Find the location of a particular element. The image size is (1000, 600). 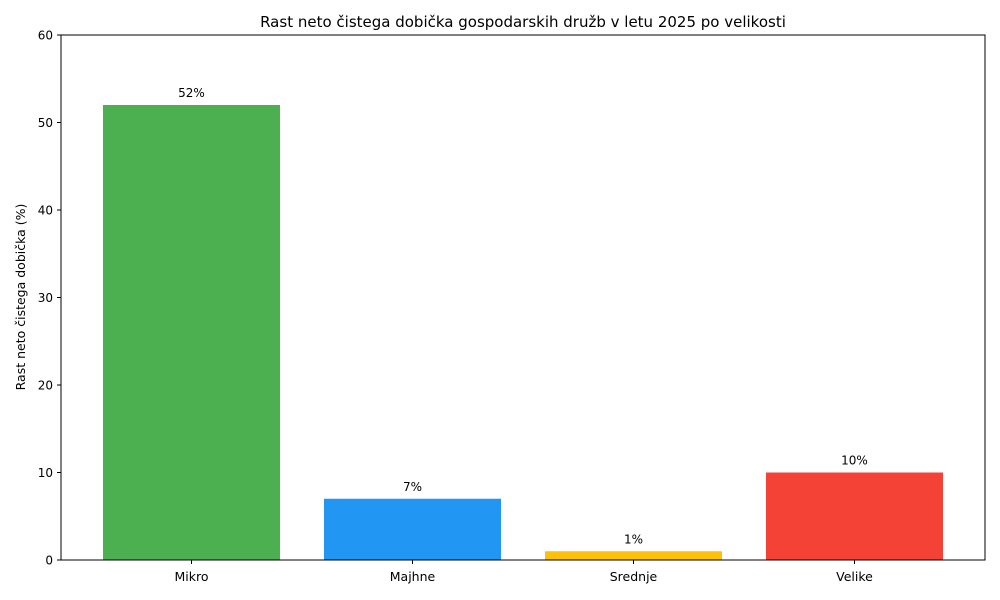

y-axis-label: Rast neto čistega dobička (%) is located at coordinates (20, 297).